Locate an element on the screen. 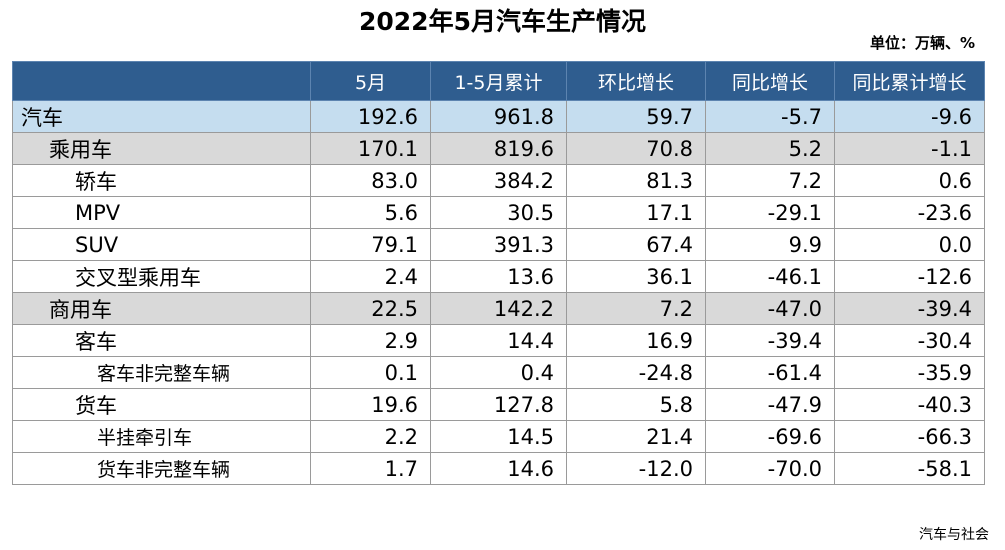 The height and width of the screenshot is (550, 1005). value-cell: -23.6 is located at coordinates (909, 212).